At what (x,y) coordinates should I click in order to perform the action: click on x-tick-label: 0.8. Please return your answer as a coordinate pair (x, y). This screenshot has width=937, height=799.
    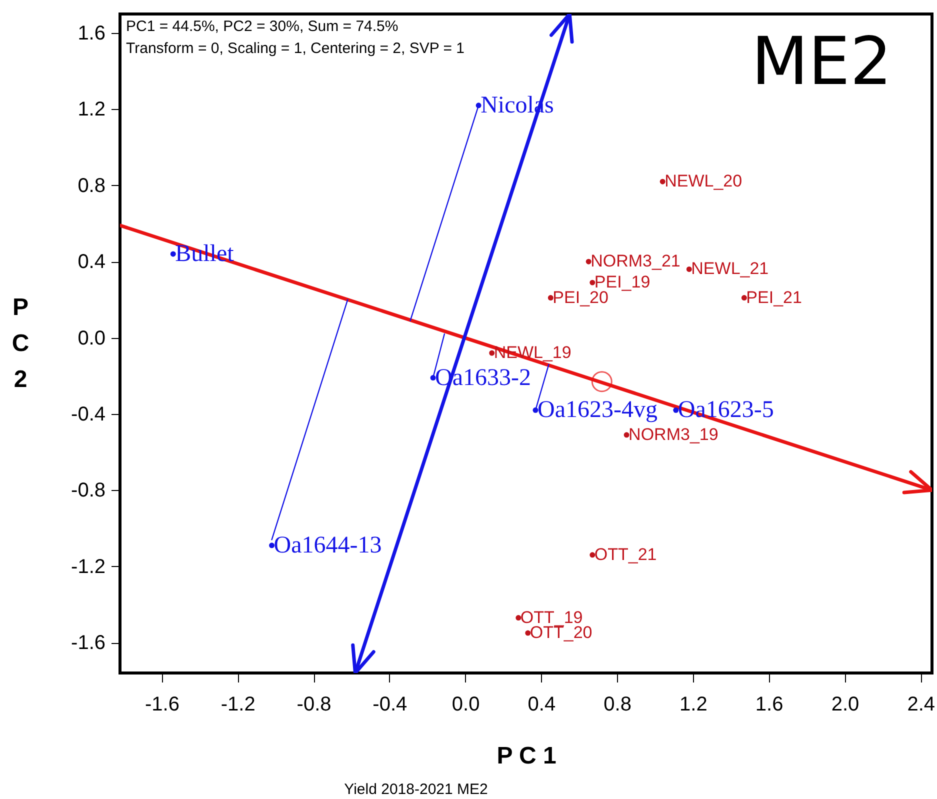
    Looking at the image, I should click on (618, 705).